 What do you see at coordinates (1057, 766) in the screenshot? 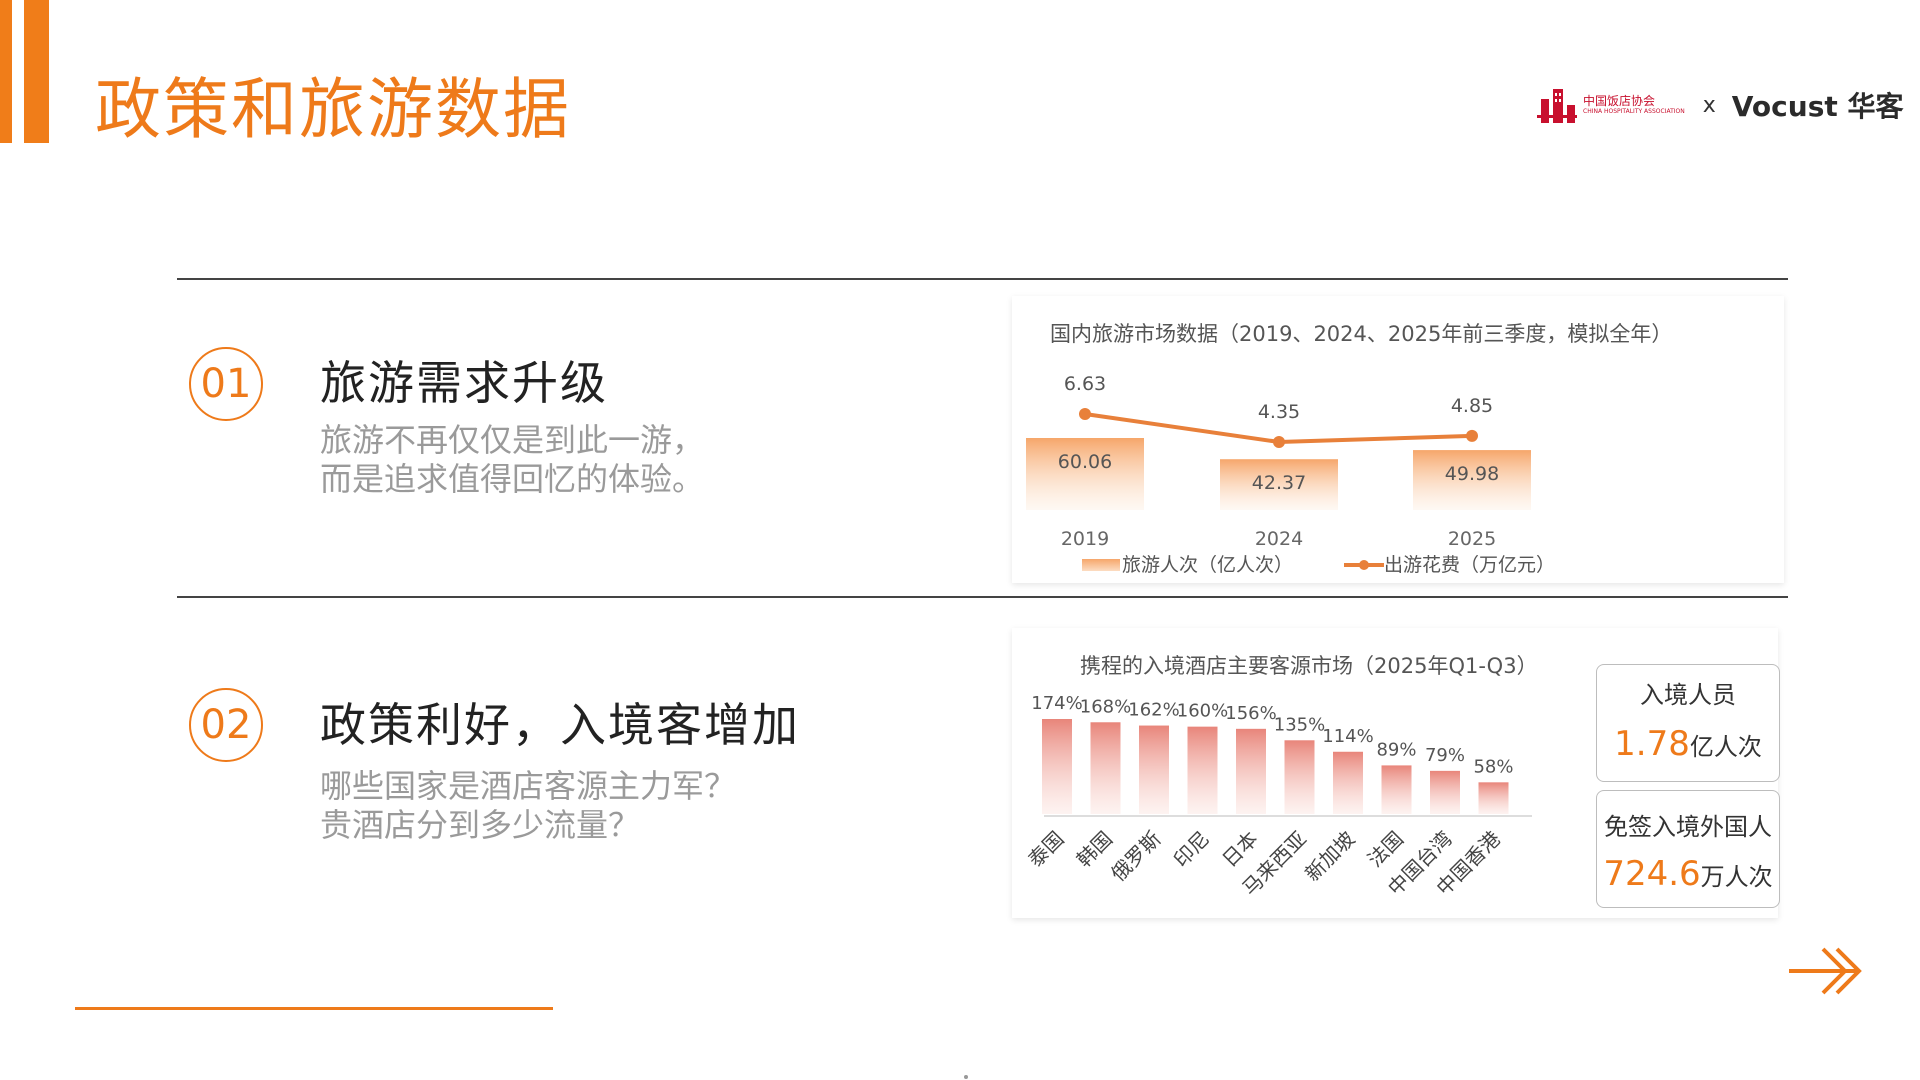
I see `chart2-bar-泰国` at bounding box center [1057, 766].